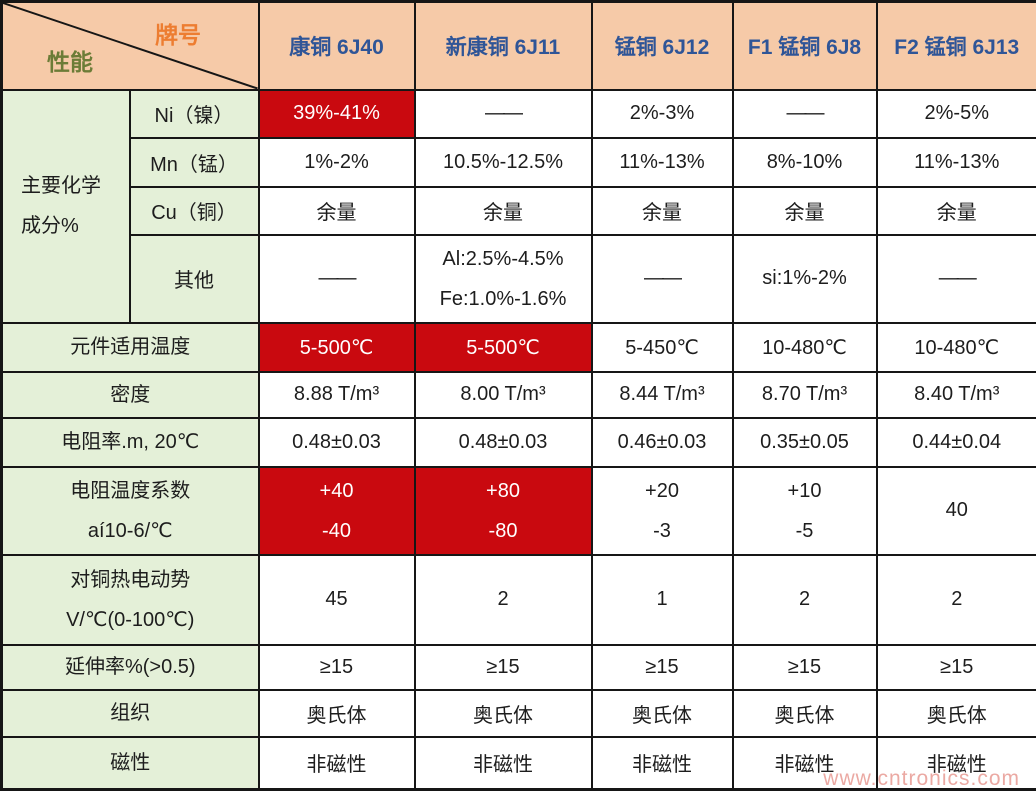 This screenshot has width=1036, height=792. I want to click on column-header-3: 锰铜 6J12, so click(662, 45).